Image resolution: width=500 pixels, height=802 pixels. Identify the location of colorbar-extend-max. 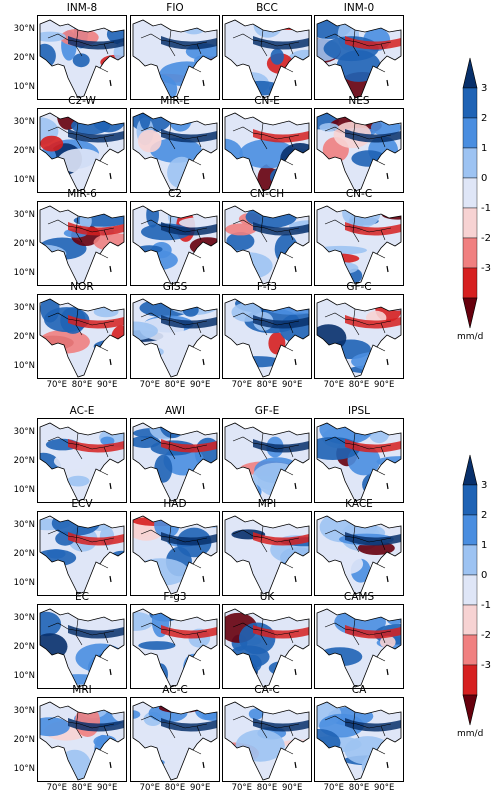
(470, 470).